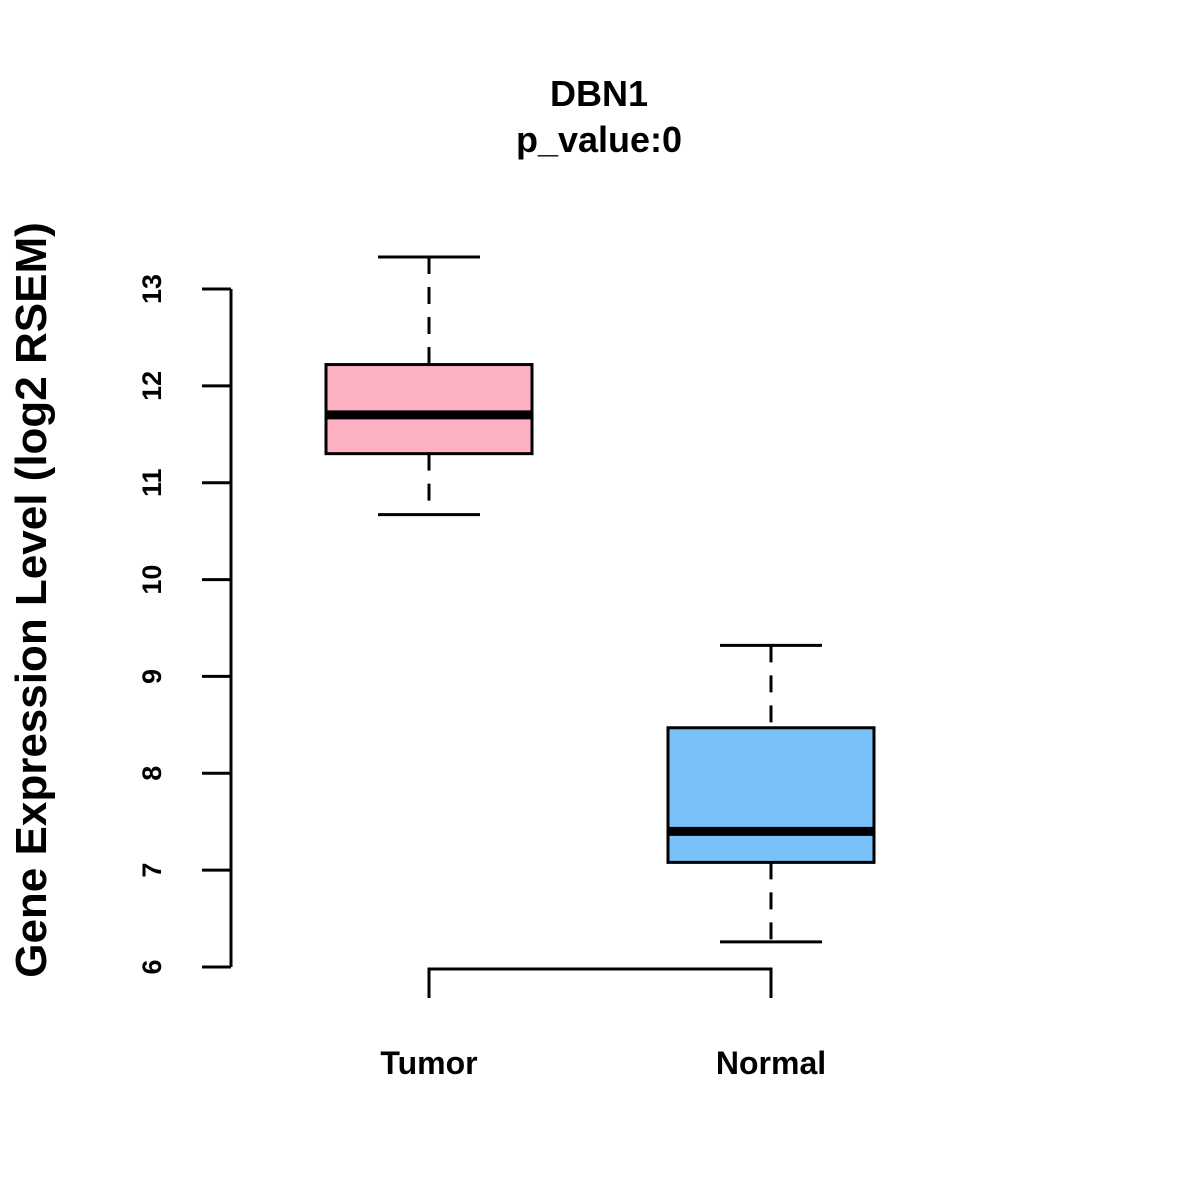  I want to click on comparison-bracket, so click(600, 982).